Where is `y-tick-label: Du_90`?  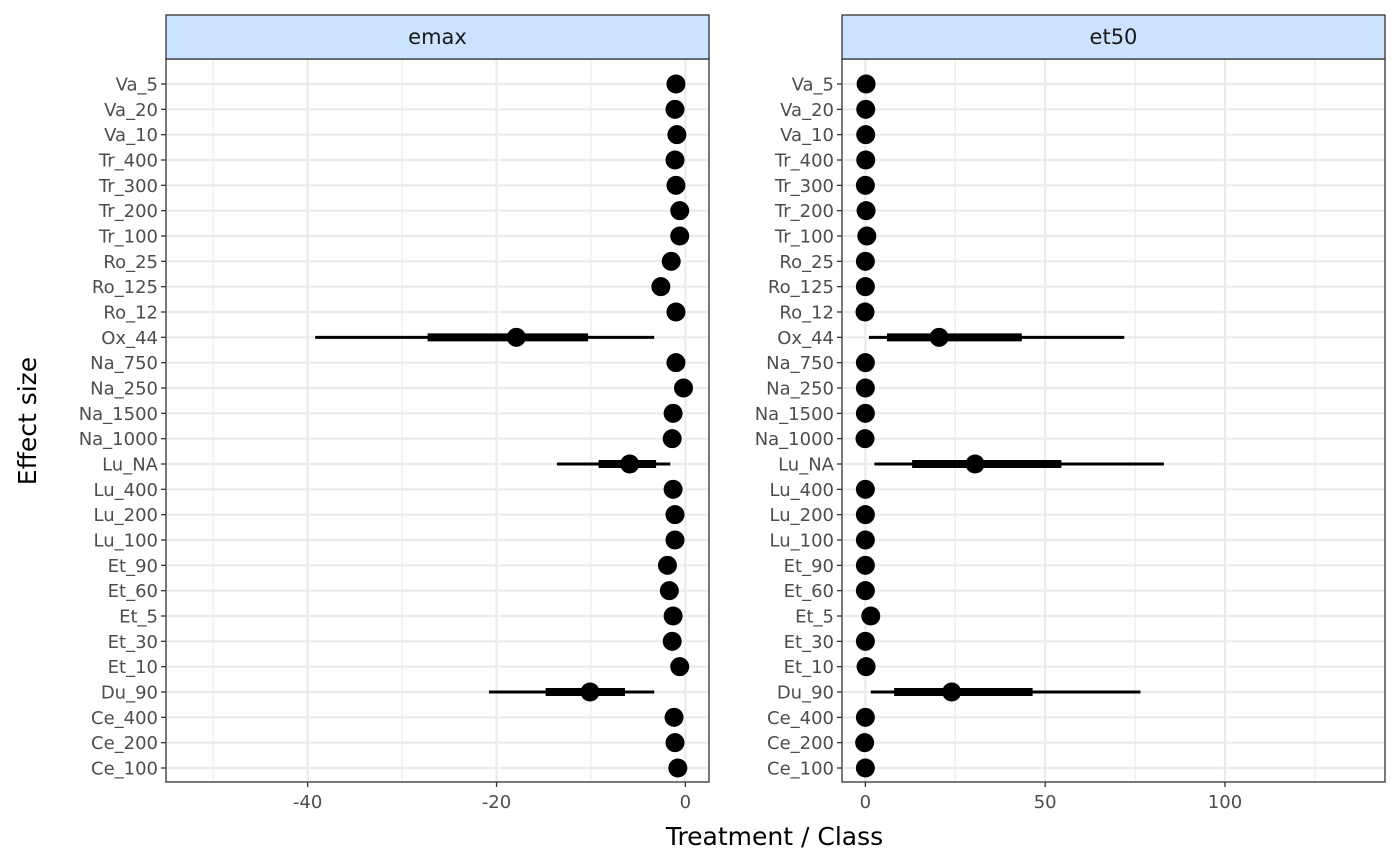 y-tick-label: Du_90 is located at coordinates (805, 693).